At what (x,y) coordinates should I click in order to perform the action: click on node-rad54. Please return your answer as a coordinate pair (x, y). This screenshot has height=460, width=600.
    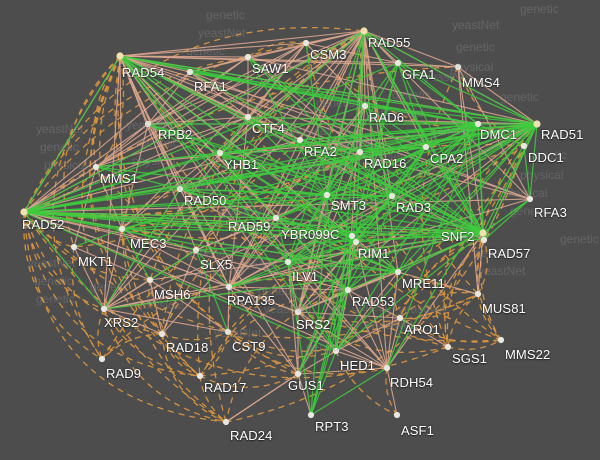
    Looking at the image, I should click on (120, 56).